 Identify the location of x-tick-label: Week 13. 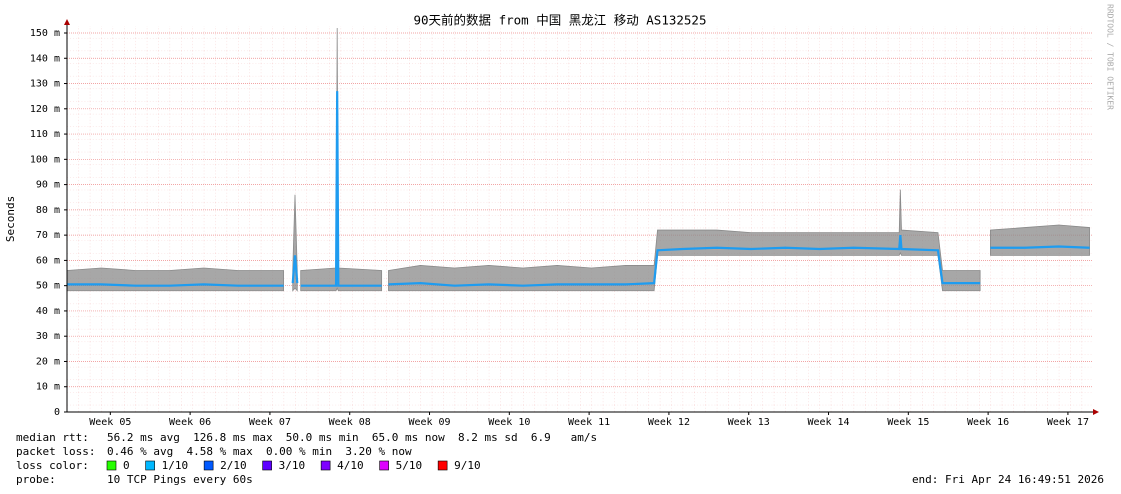
(749, 422).